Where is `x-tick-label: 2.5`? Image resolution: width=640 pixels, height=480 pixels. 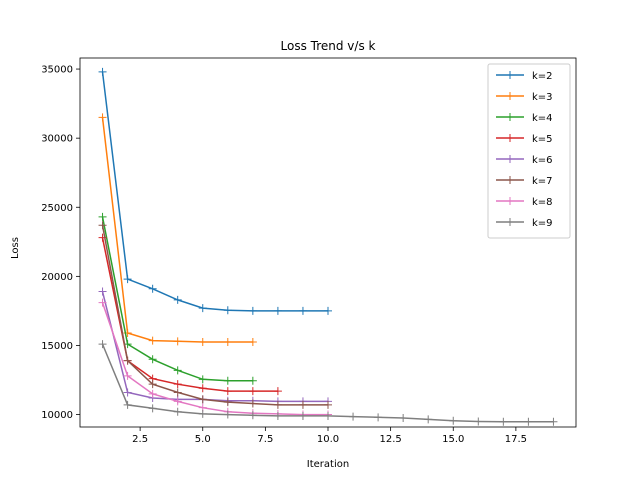 x-tick-label: 2.5 is located at coordinates (140, 439).